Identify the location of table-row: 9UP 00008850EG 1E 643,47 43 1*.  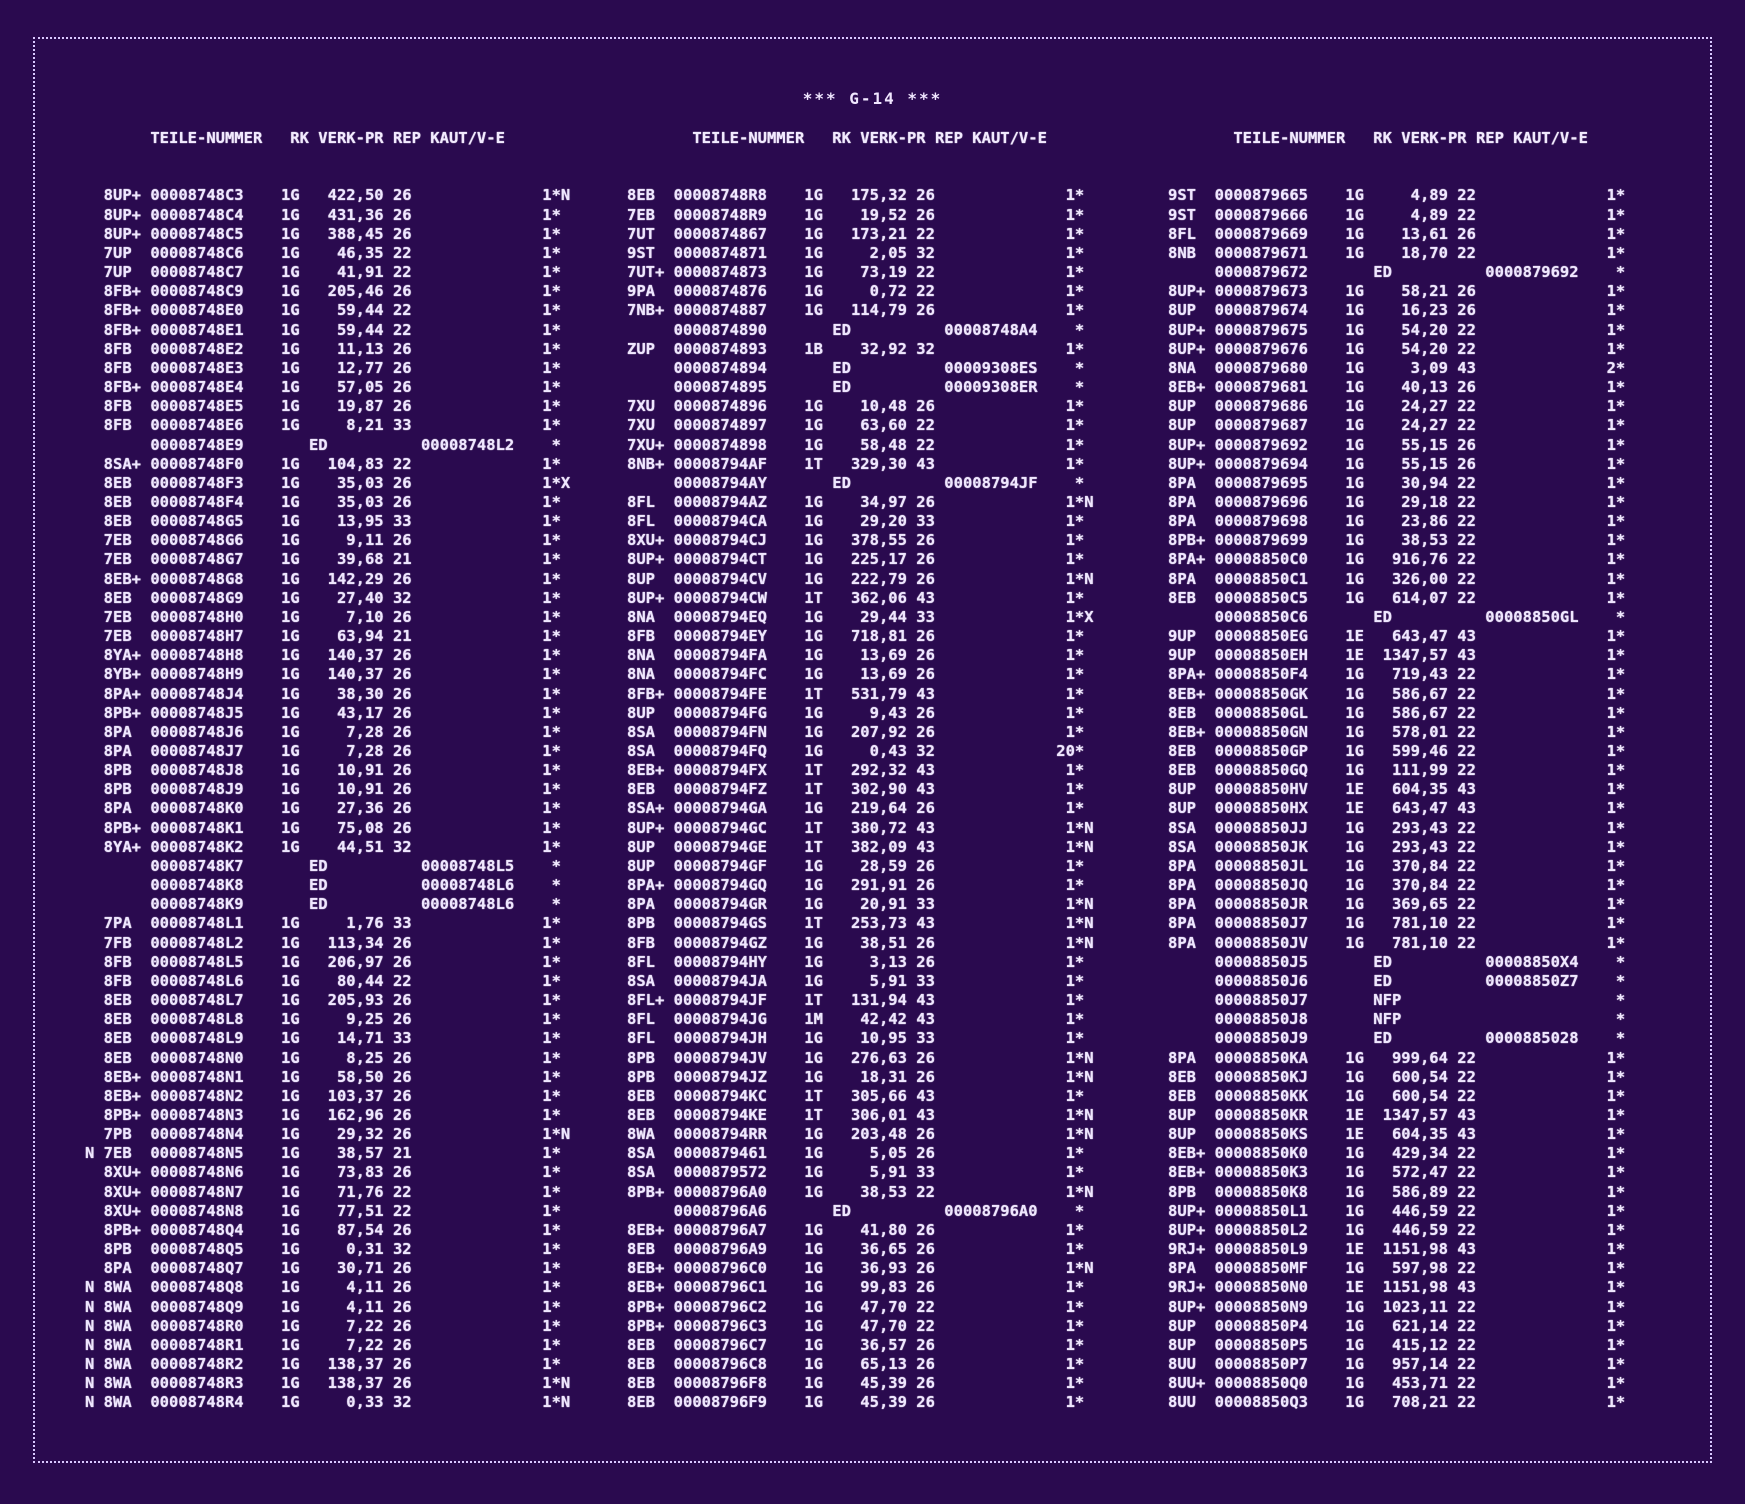
(1397, 636).